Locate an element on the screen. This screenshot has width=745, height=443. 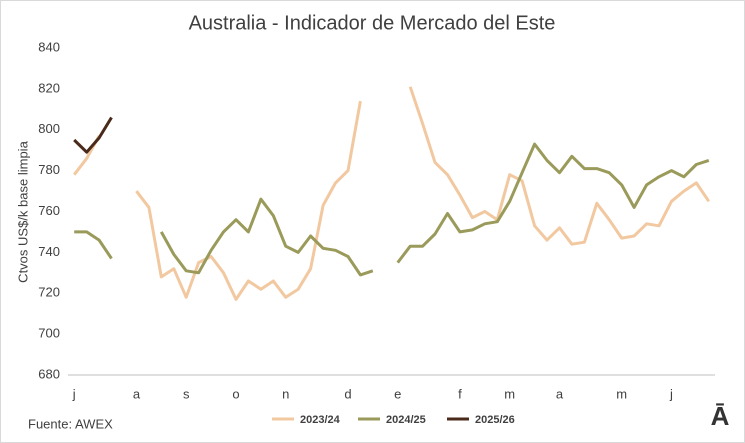
x-tick-label: n is located at coordinates (285, 393).